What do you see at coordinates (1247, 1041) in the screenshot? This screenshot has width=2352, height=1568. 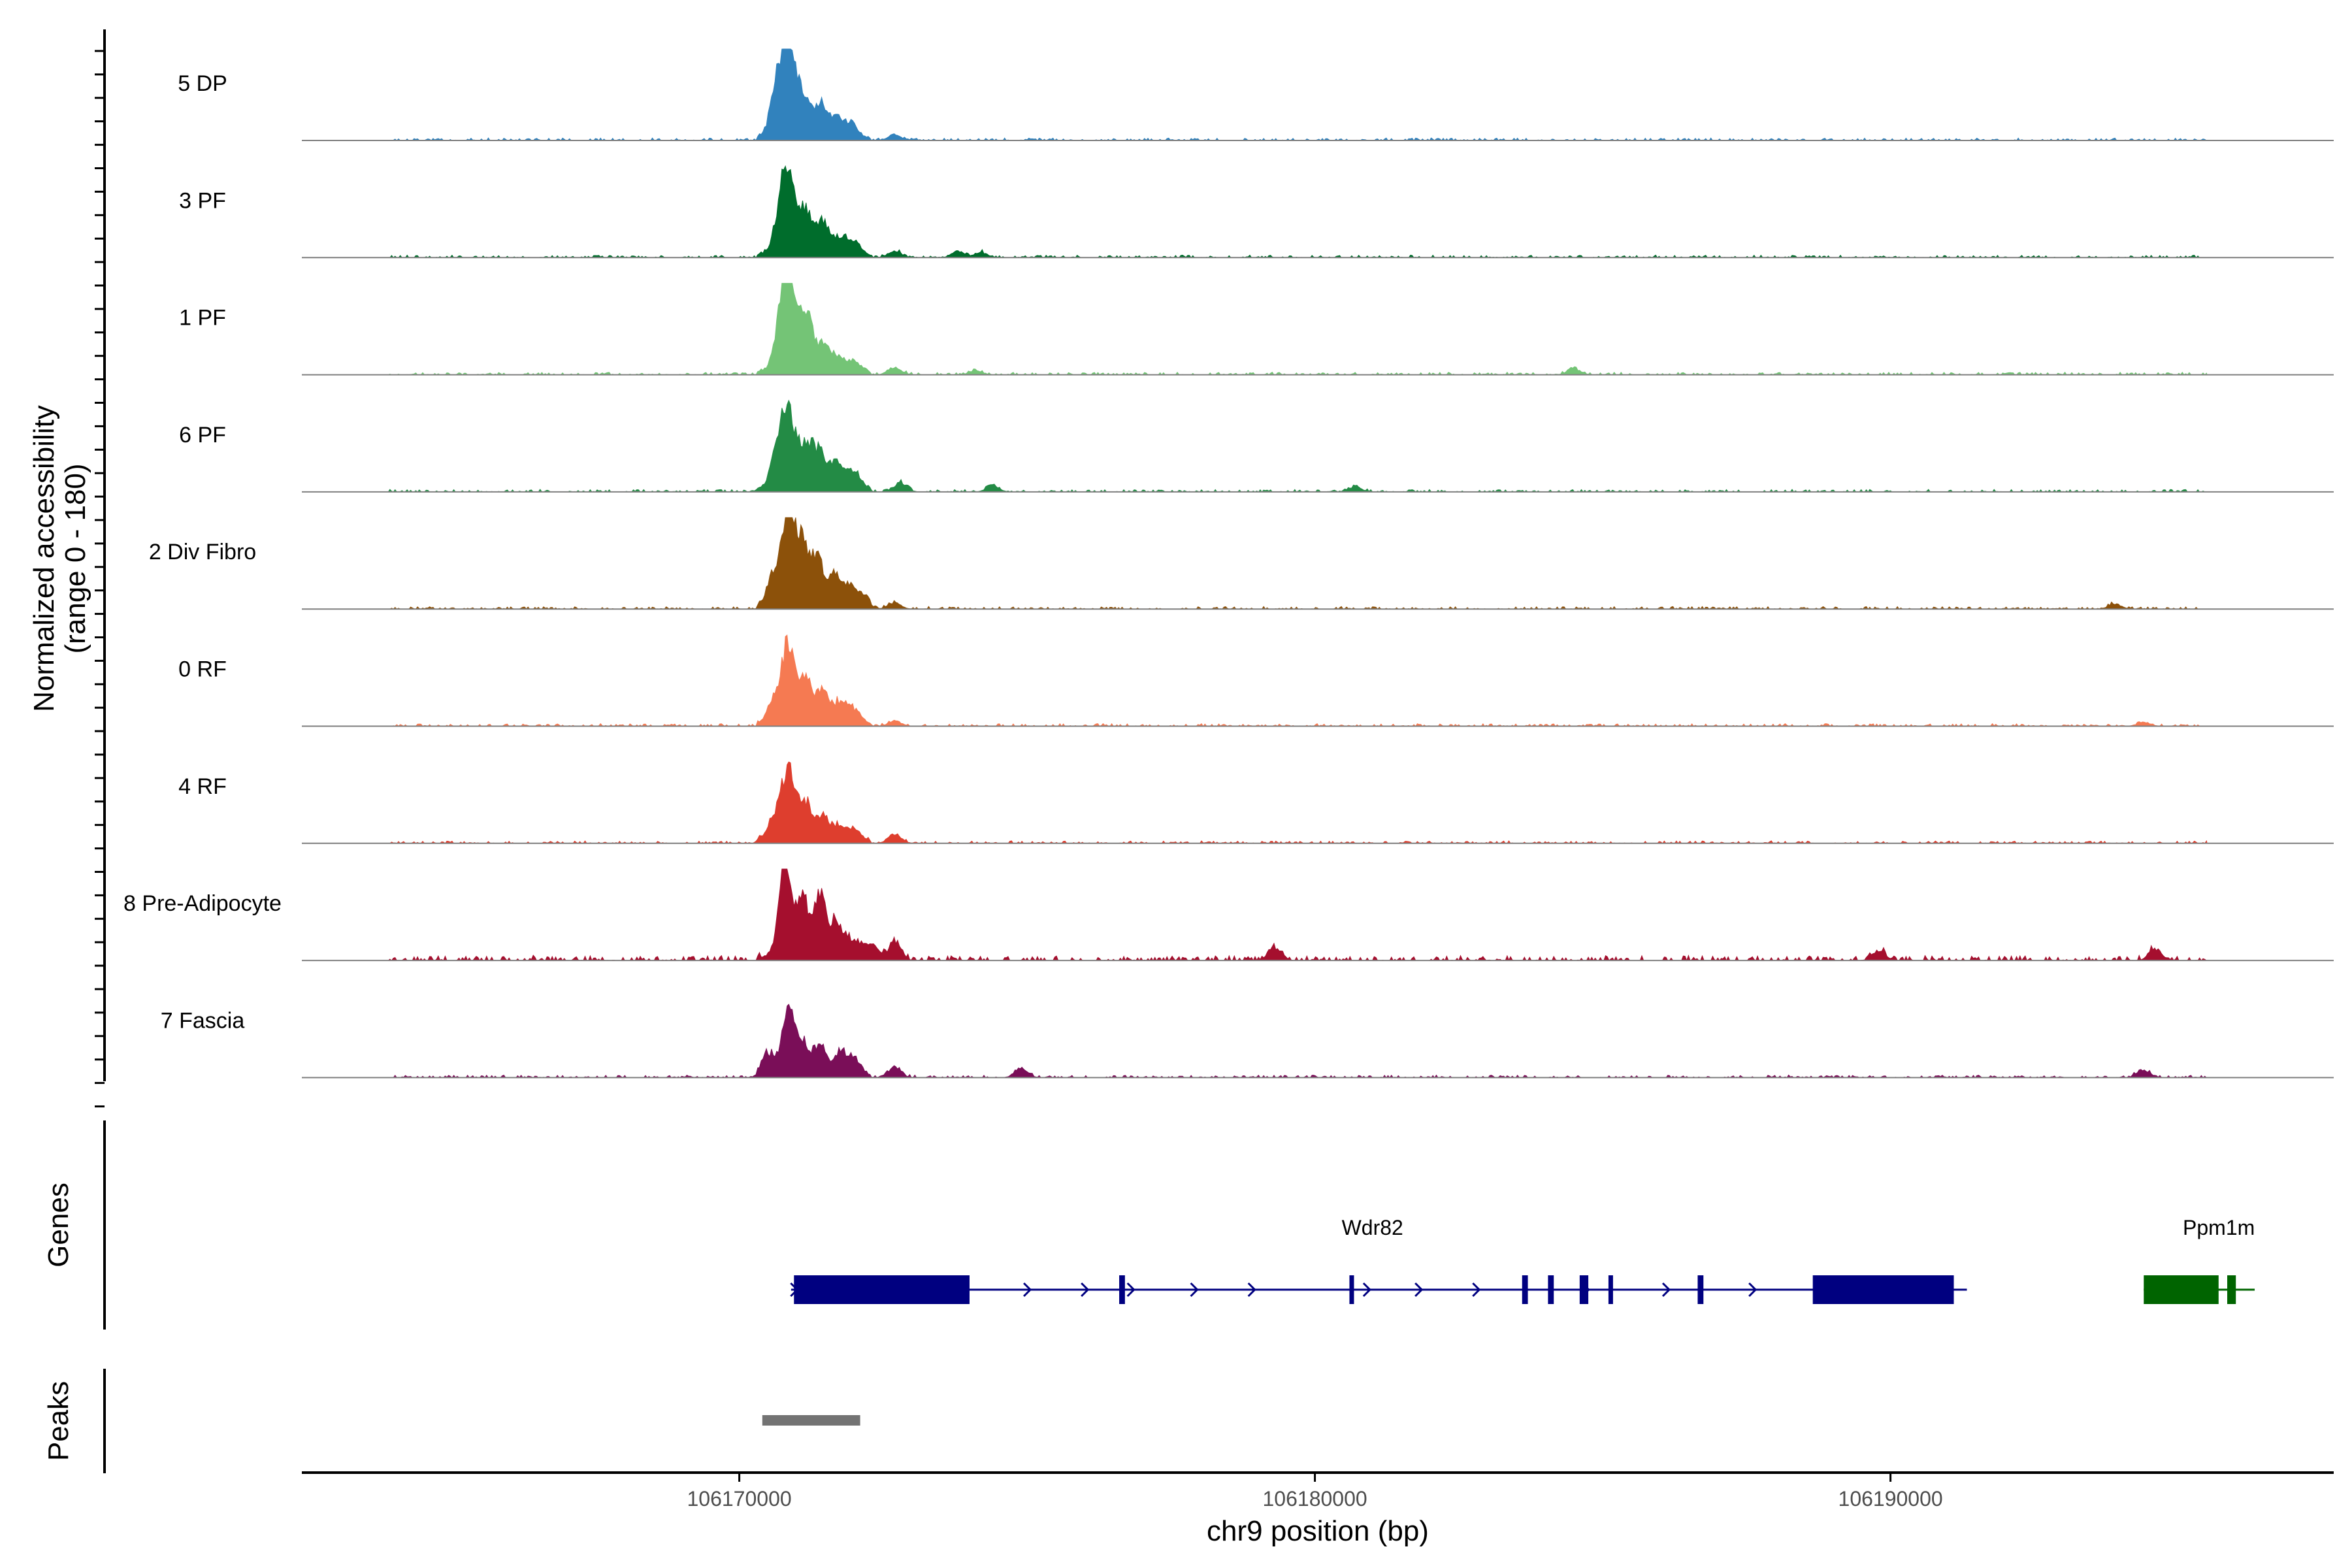 I see `coverage-track: 7 Fascia` at bounding box center [1247, 1041].